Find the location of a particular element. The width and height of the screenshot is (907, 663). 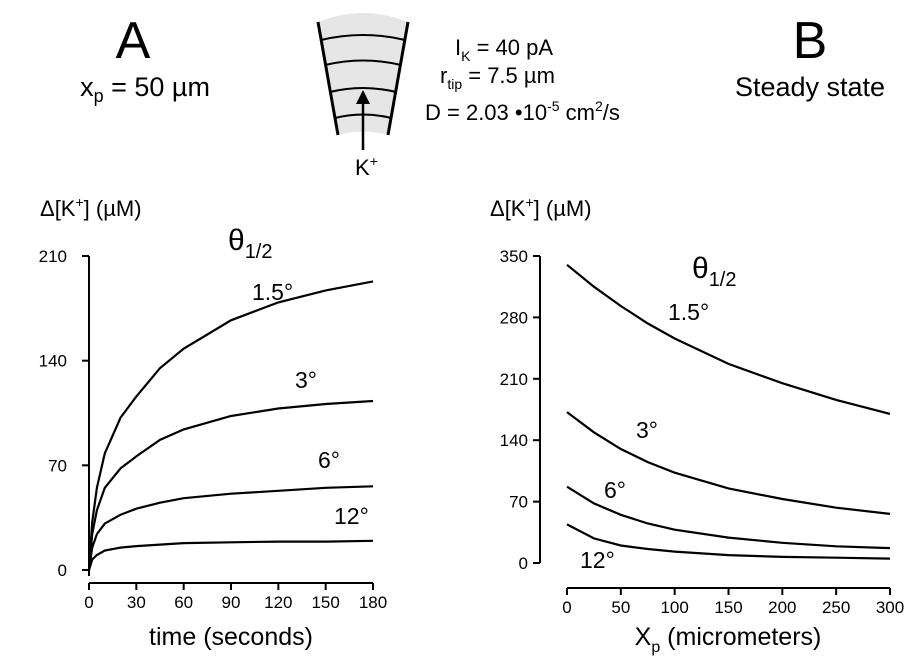

y-tick-label: 350 is located at coordinates (514, 256).